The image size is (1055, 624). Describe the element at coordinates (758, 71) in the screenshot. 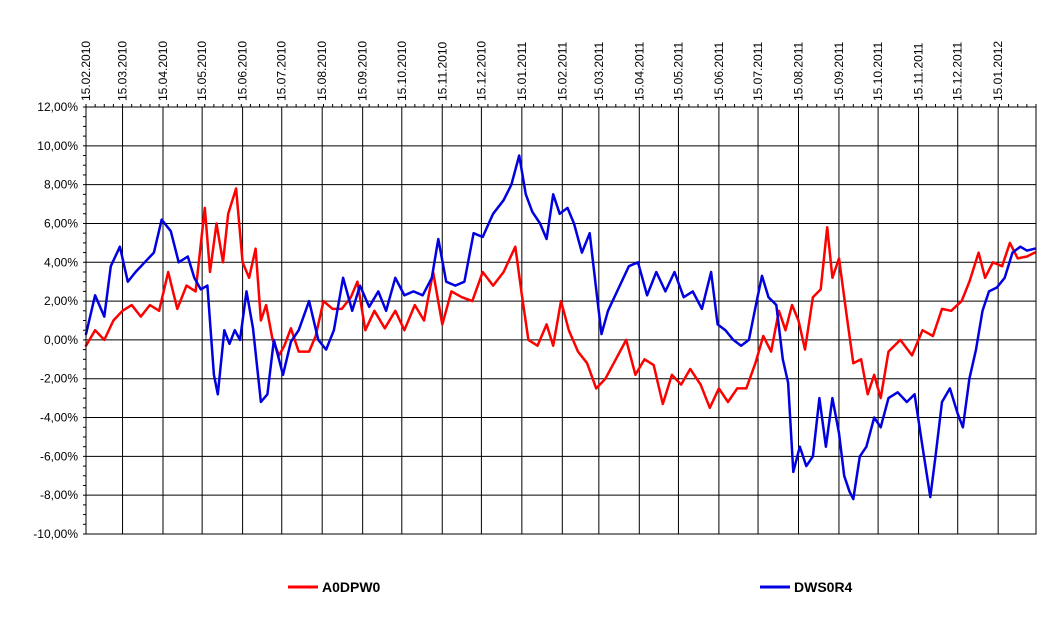

I see `x-tick-label: 15.07.2011` at that location.